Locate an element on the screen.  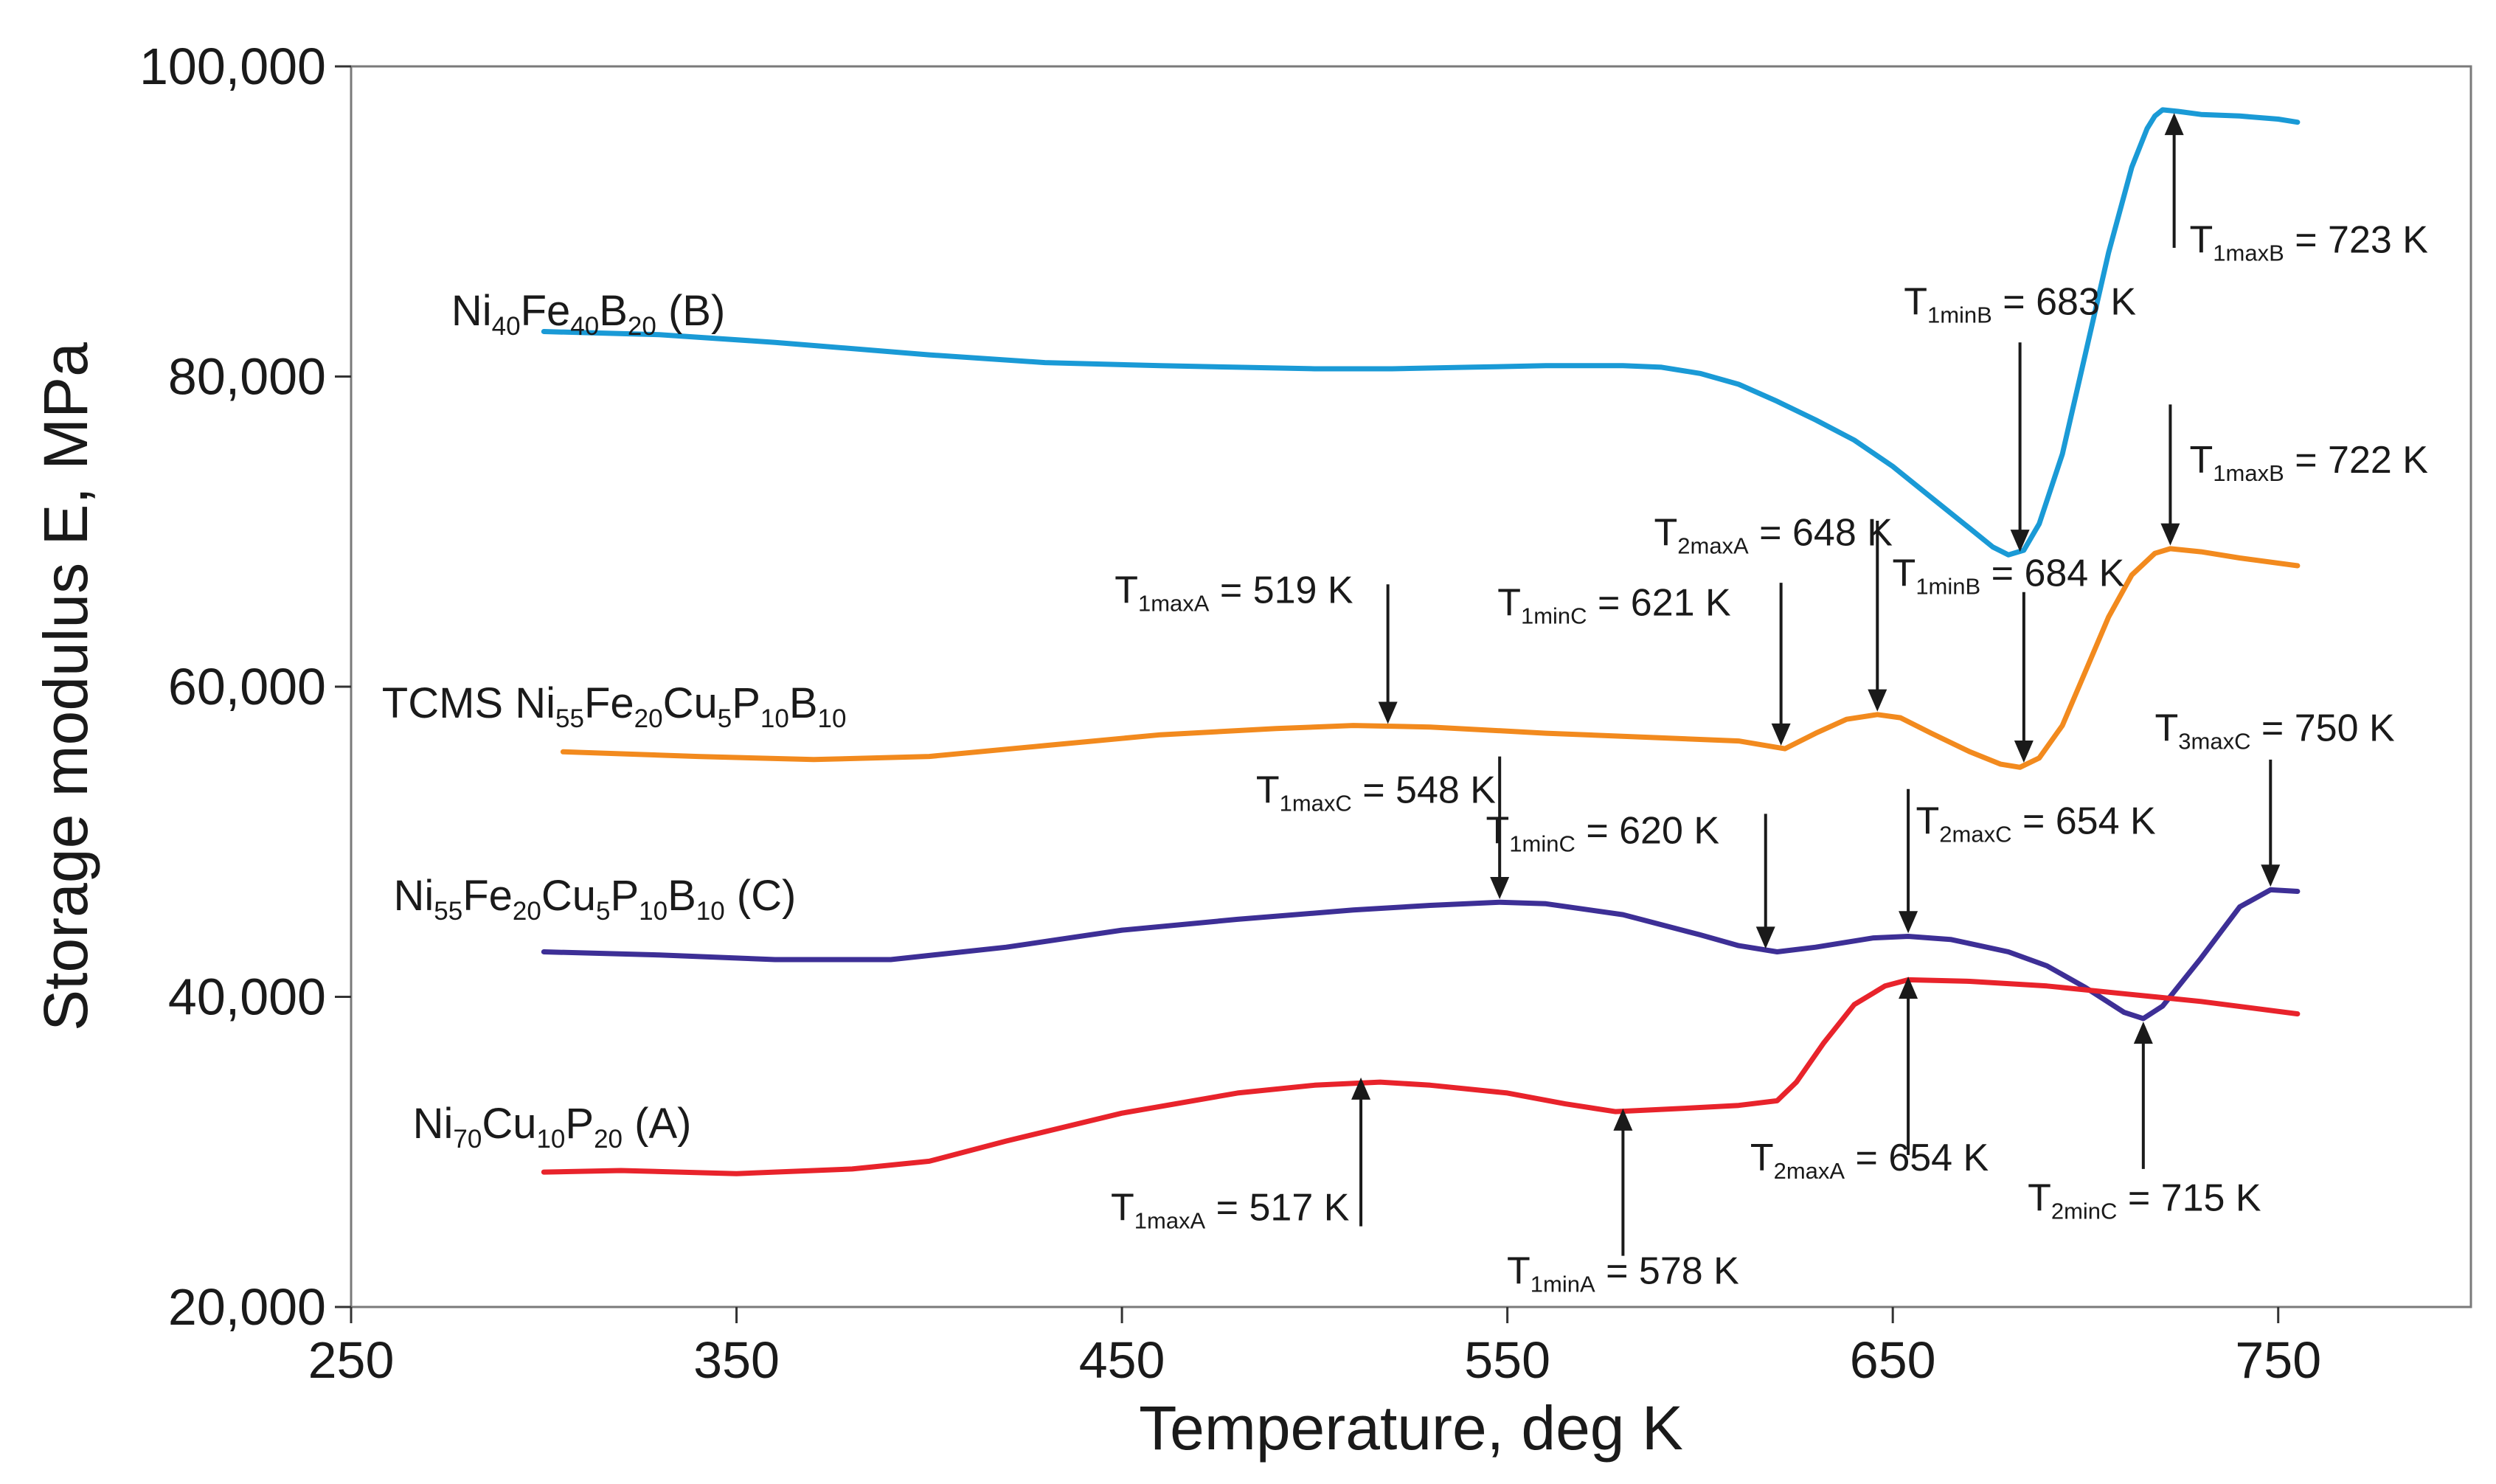
annotation-label: T1maxA = 517 K is located at coordinates (1230, 1209).